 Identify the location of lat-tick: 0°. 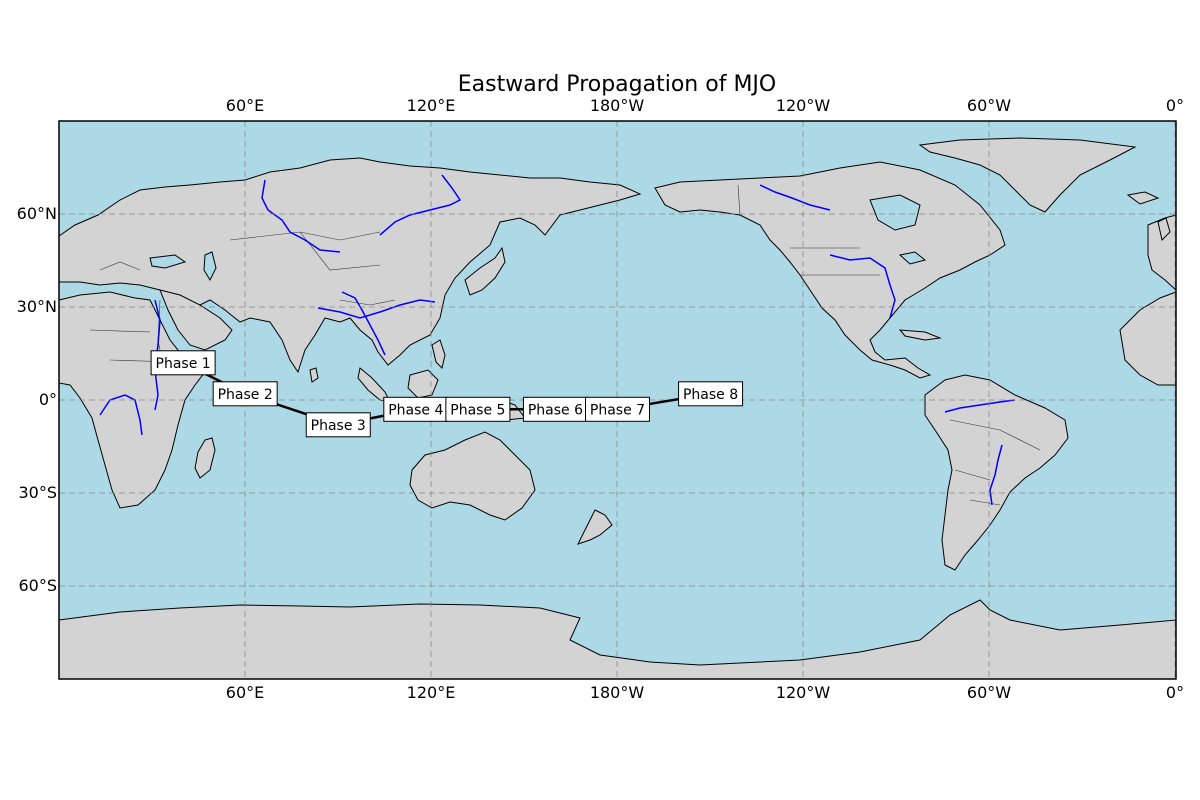
(48, 399).